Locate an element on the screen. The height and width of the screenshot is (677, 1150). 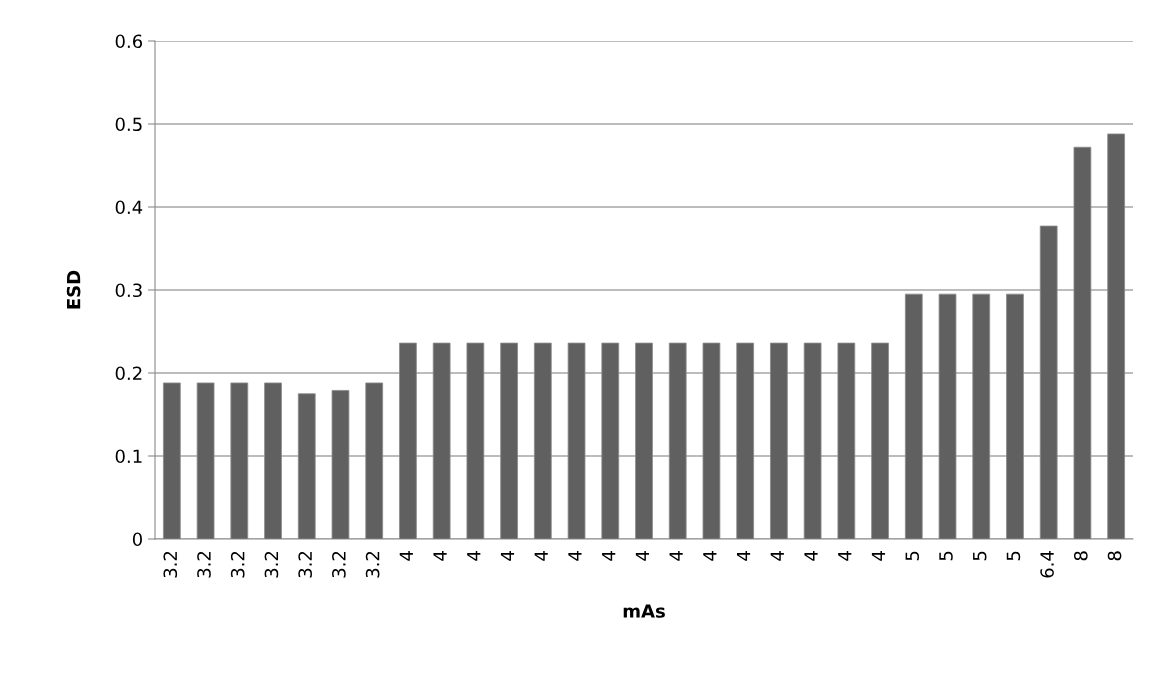
y-tick-label: 0 is located at coordinates (137, 539).